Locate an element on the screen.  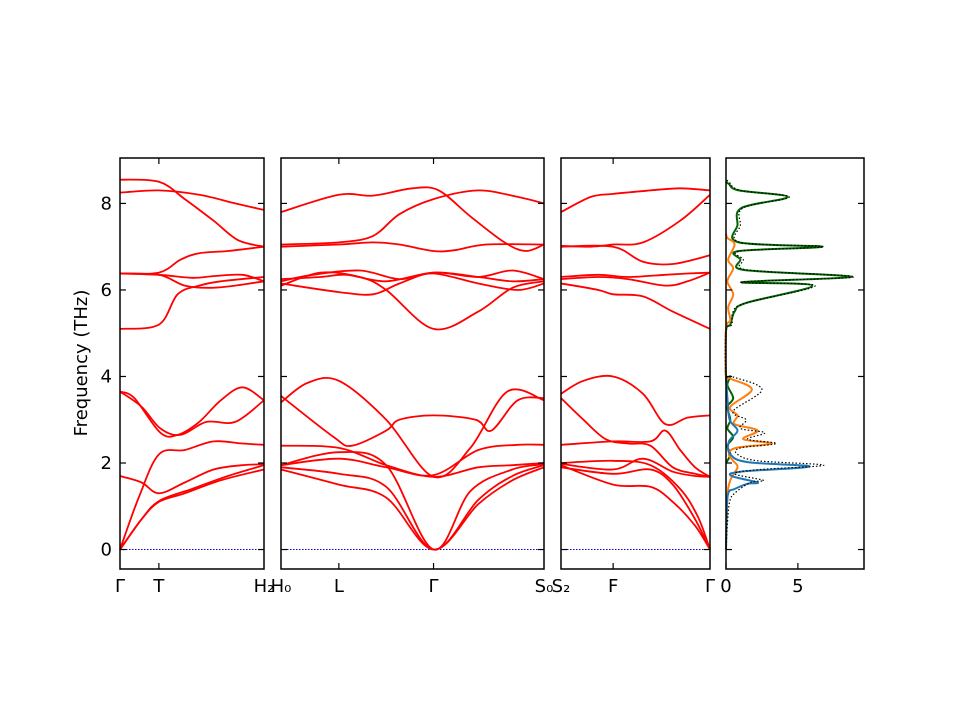
band-panel-3: S₂ F Γ is located at coordinates (633, 377).